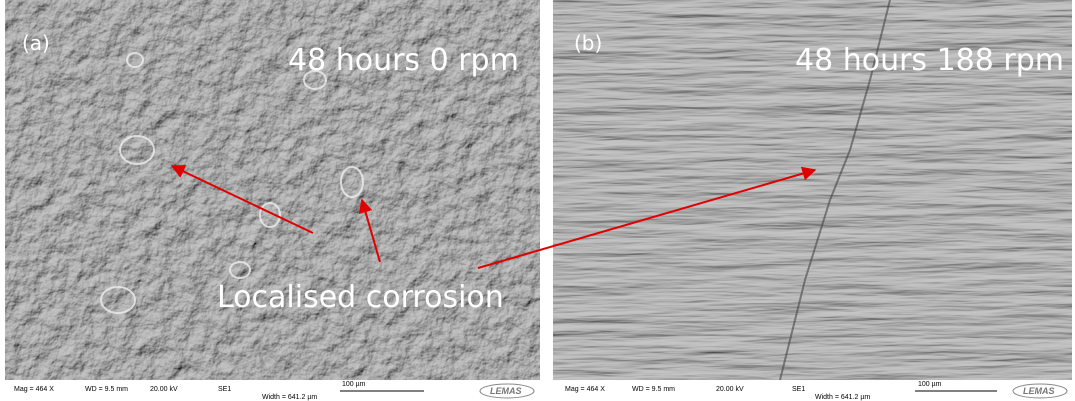 The height and width of the screenshot is (401, 1075). What do you see at coordinates (588, 43) in the screenshot?
I see `panel-label: (b)` at bounding box center [588, 43].